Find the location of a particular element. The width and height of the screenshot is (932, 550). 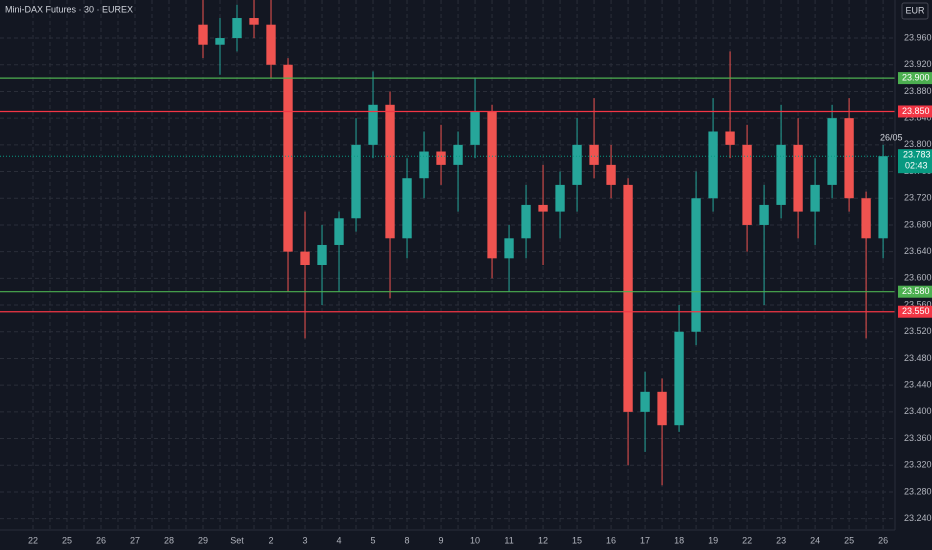

x-tick-label: 16 is located at coordinates (611, 540).